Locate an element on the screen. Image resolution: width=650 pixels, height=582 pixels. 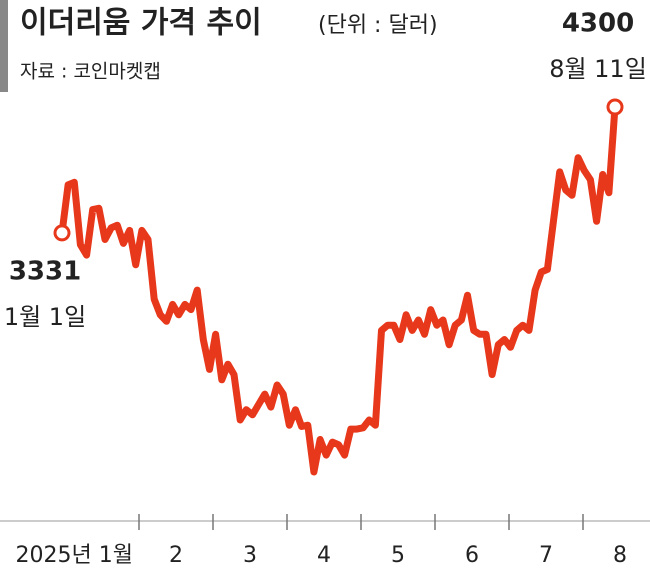
end-value-label: 4300 is located at coordinates (598, 24).